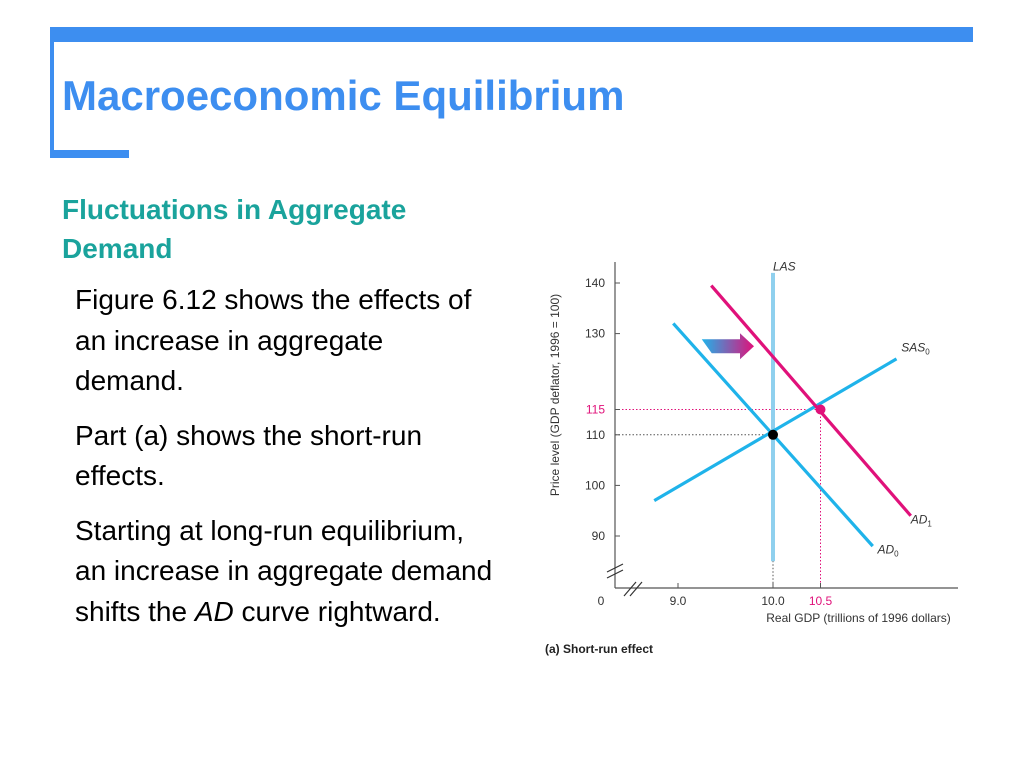 The width and height of the screenshot is (1024, 768). Describe the element at coordinates (555, 395) in the screenshot. I see `y-axis-title: Price level (GDP deflator, 1996 = 100)` at that location.